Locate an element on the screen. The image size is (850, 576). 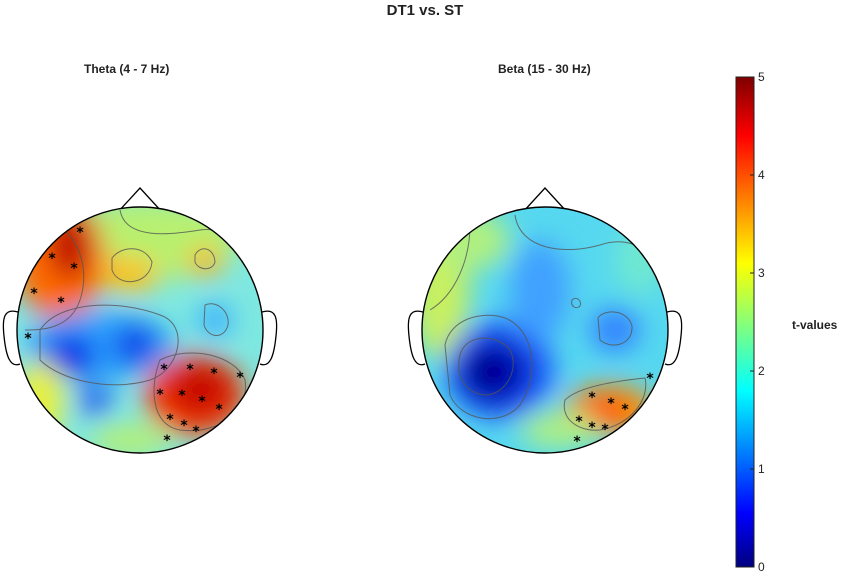
theta-heatmap is located at coordinates (140, 330).